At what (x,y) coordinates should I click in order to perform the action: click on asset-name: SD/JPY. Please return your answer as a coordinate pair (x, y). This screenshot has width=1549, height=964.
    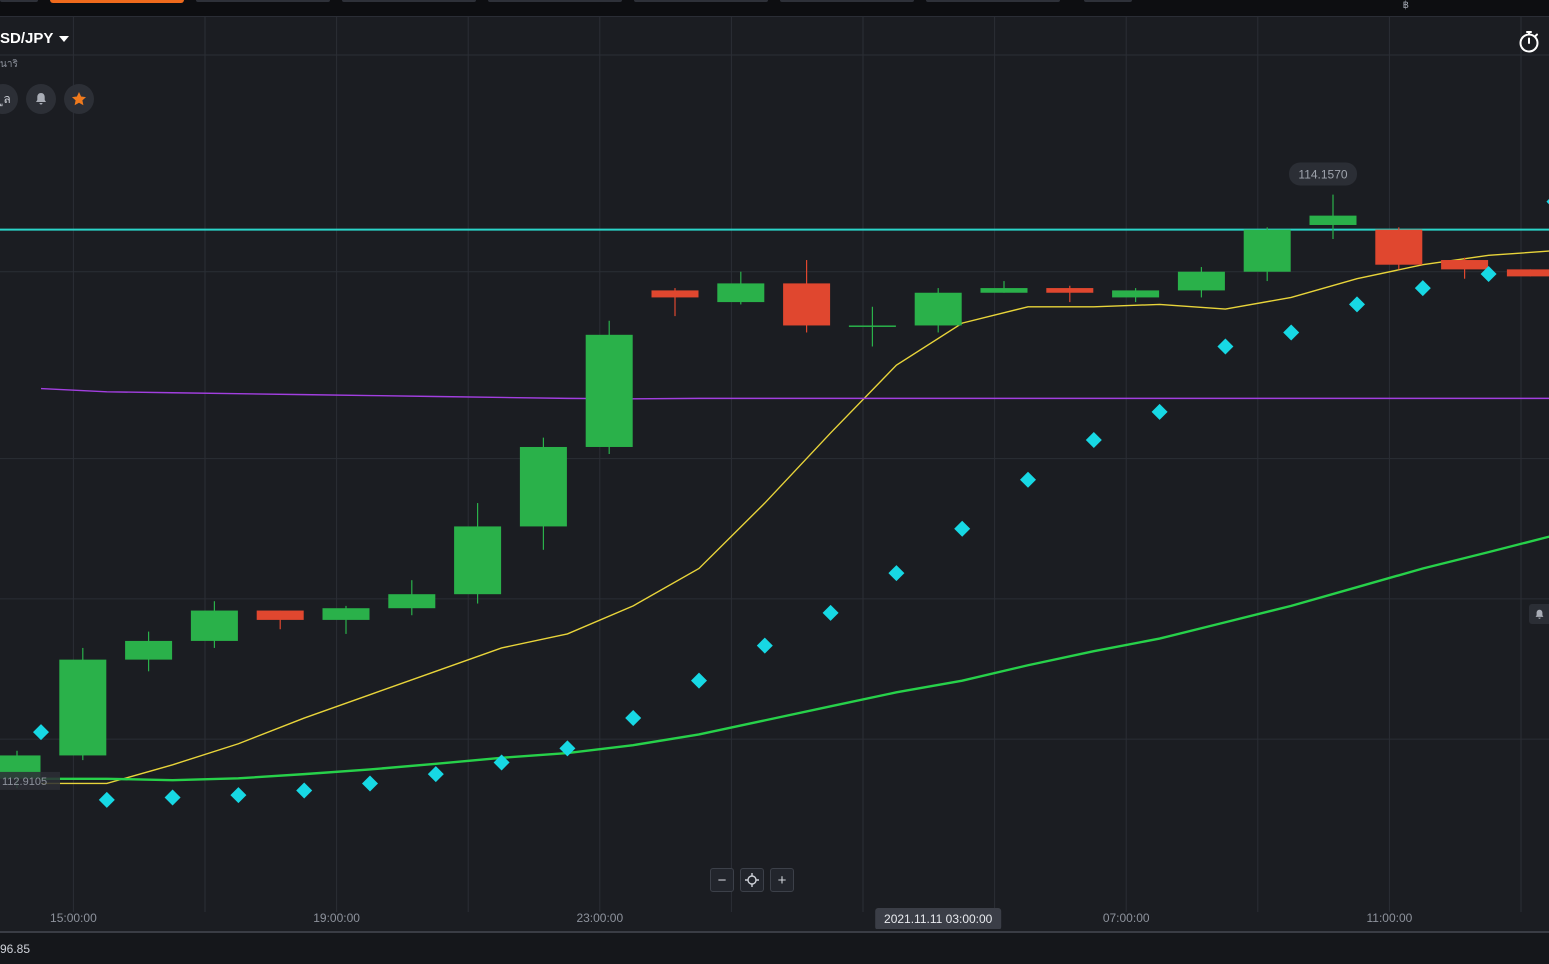
    Looking at the image, I should click on (27, 38).